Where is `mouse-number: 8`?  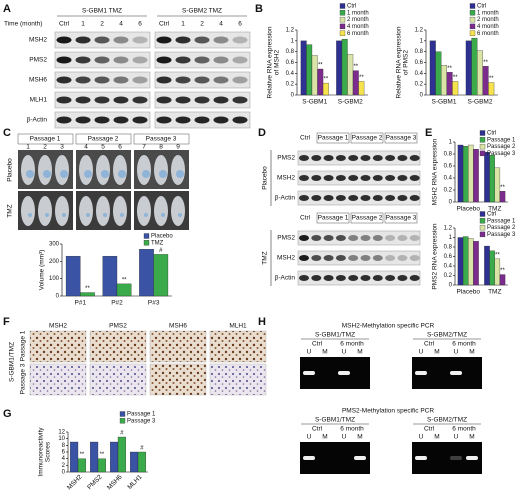 mouse-number: 8 is located at coordinates (161, 147).